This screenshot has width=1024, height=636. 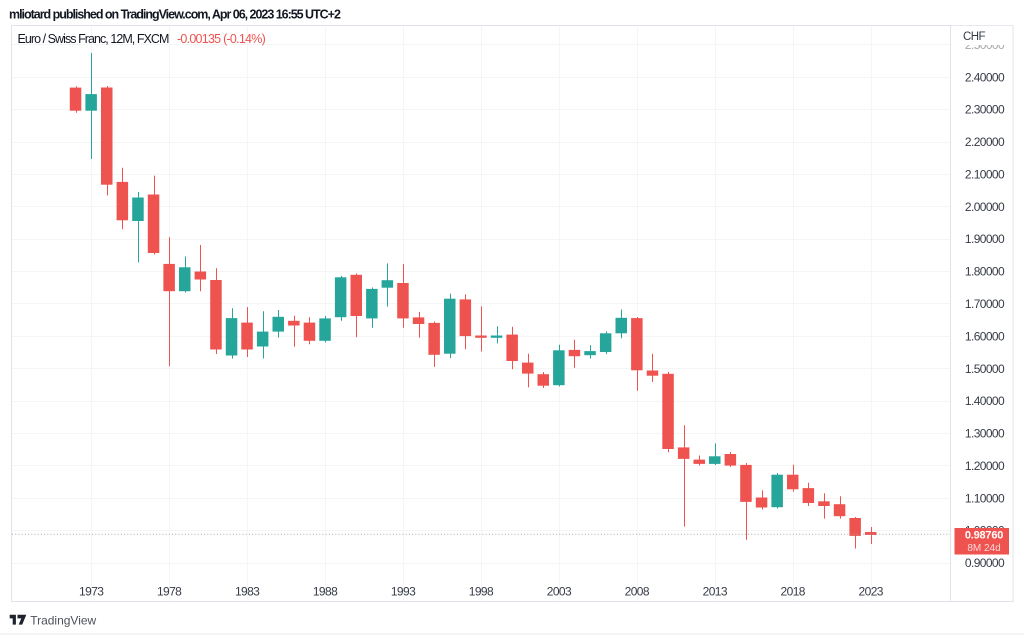 What do you see at coordinates (93, 39) in the screenshot?
I see `svg-text: Euro / Swiss Franc, 12M, FXCM` at bounding box center [93, 39].